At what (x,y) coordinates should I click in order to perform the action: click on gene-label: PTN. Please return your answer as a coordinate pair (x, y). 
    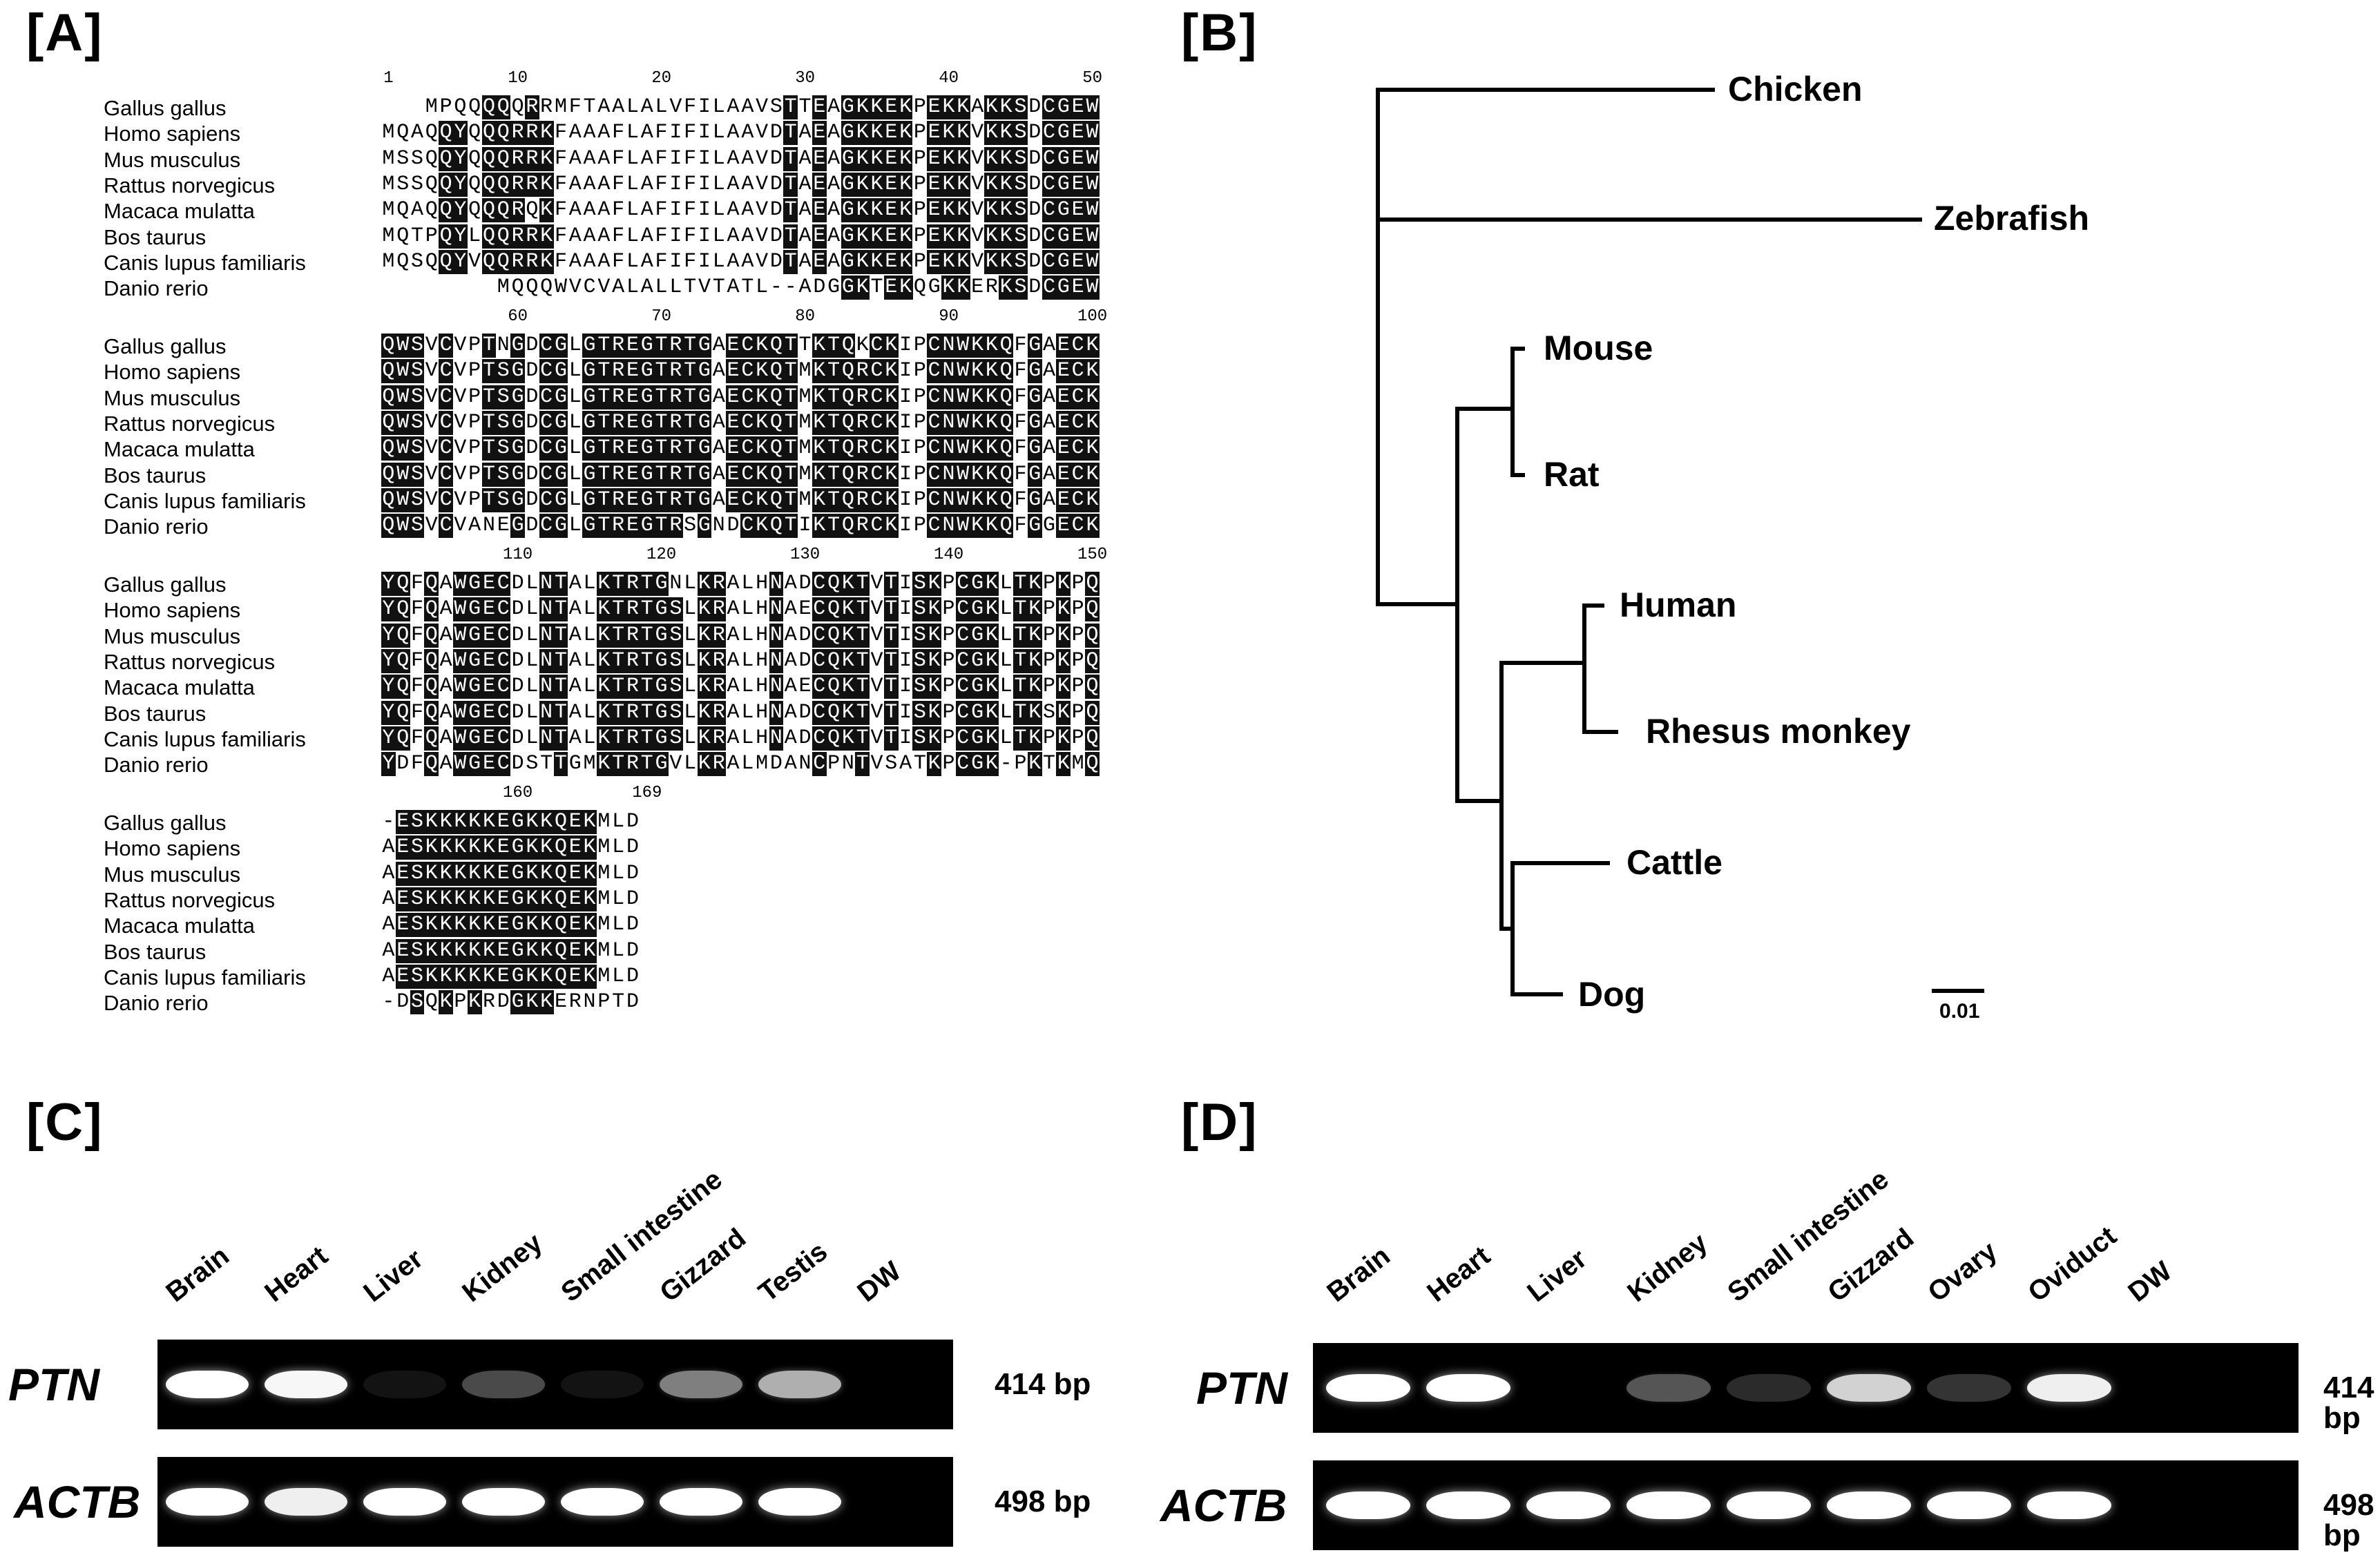
    Looking at the image, I should click on (1241, 1387).